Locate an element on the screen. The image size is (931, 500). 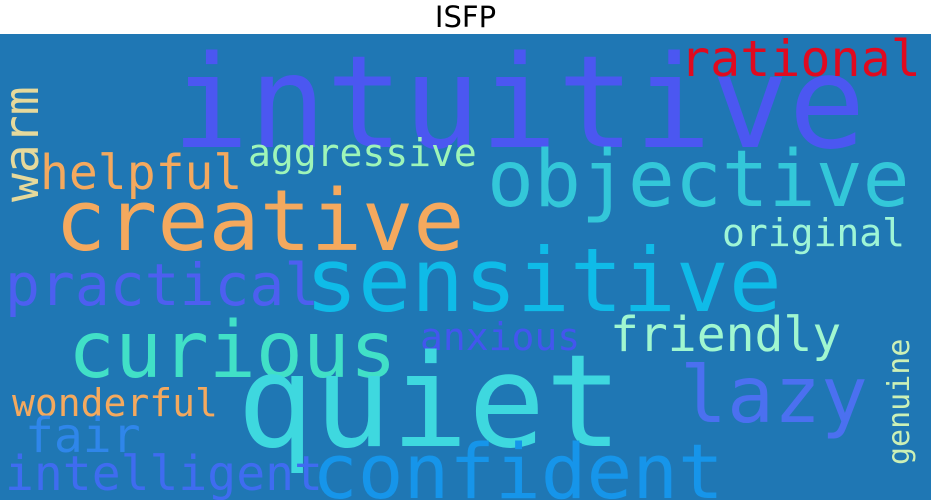
word-original: original is located at coordinates (814, 233).